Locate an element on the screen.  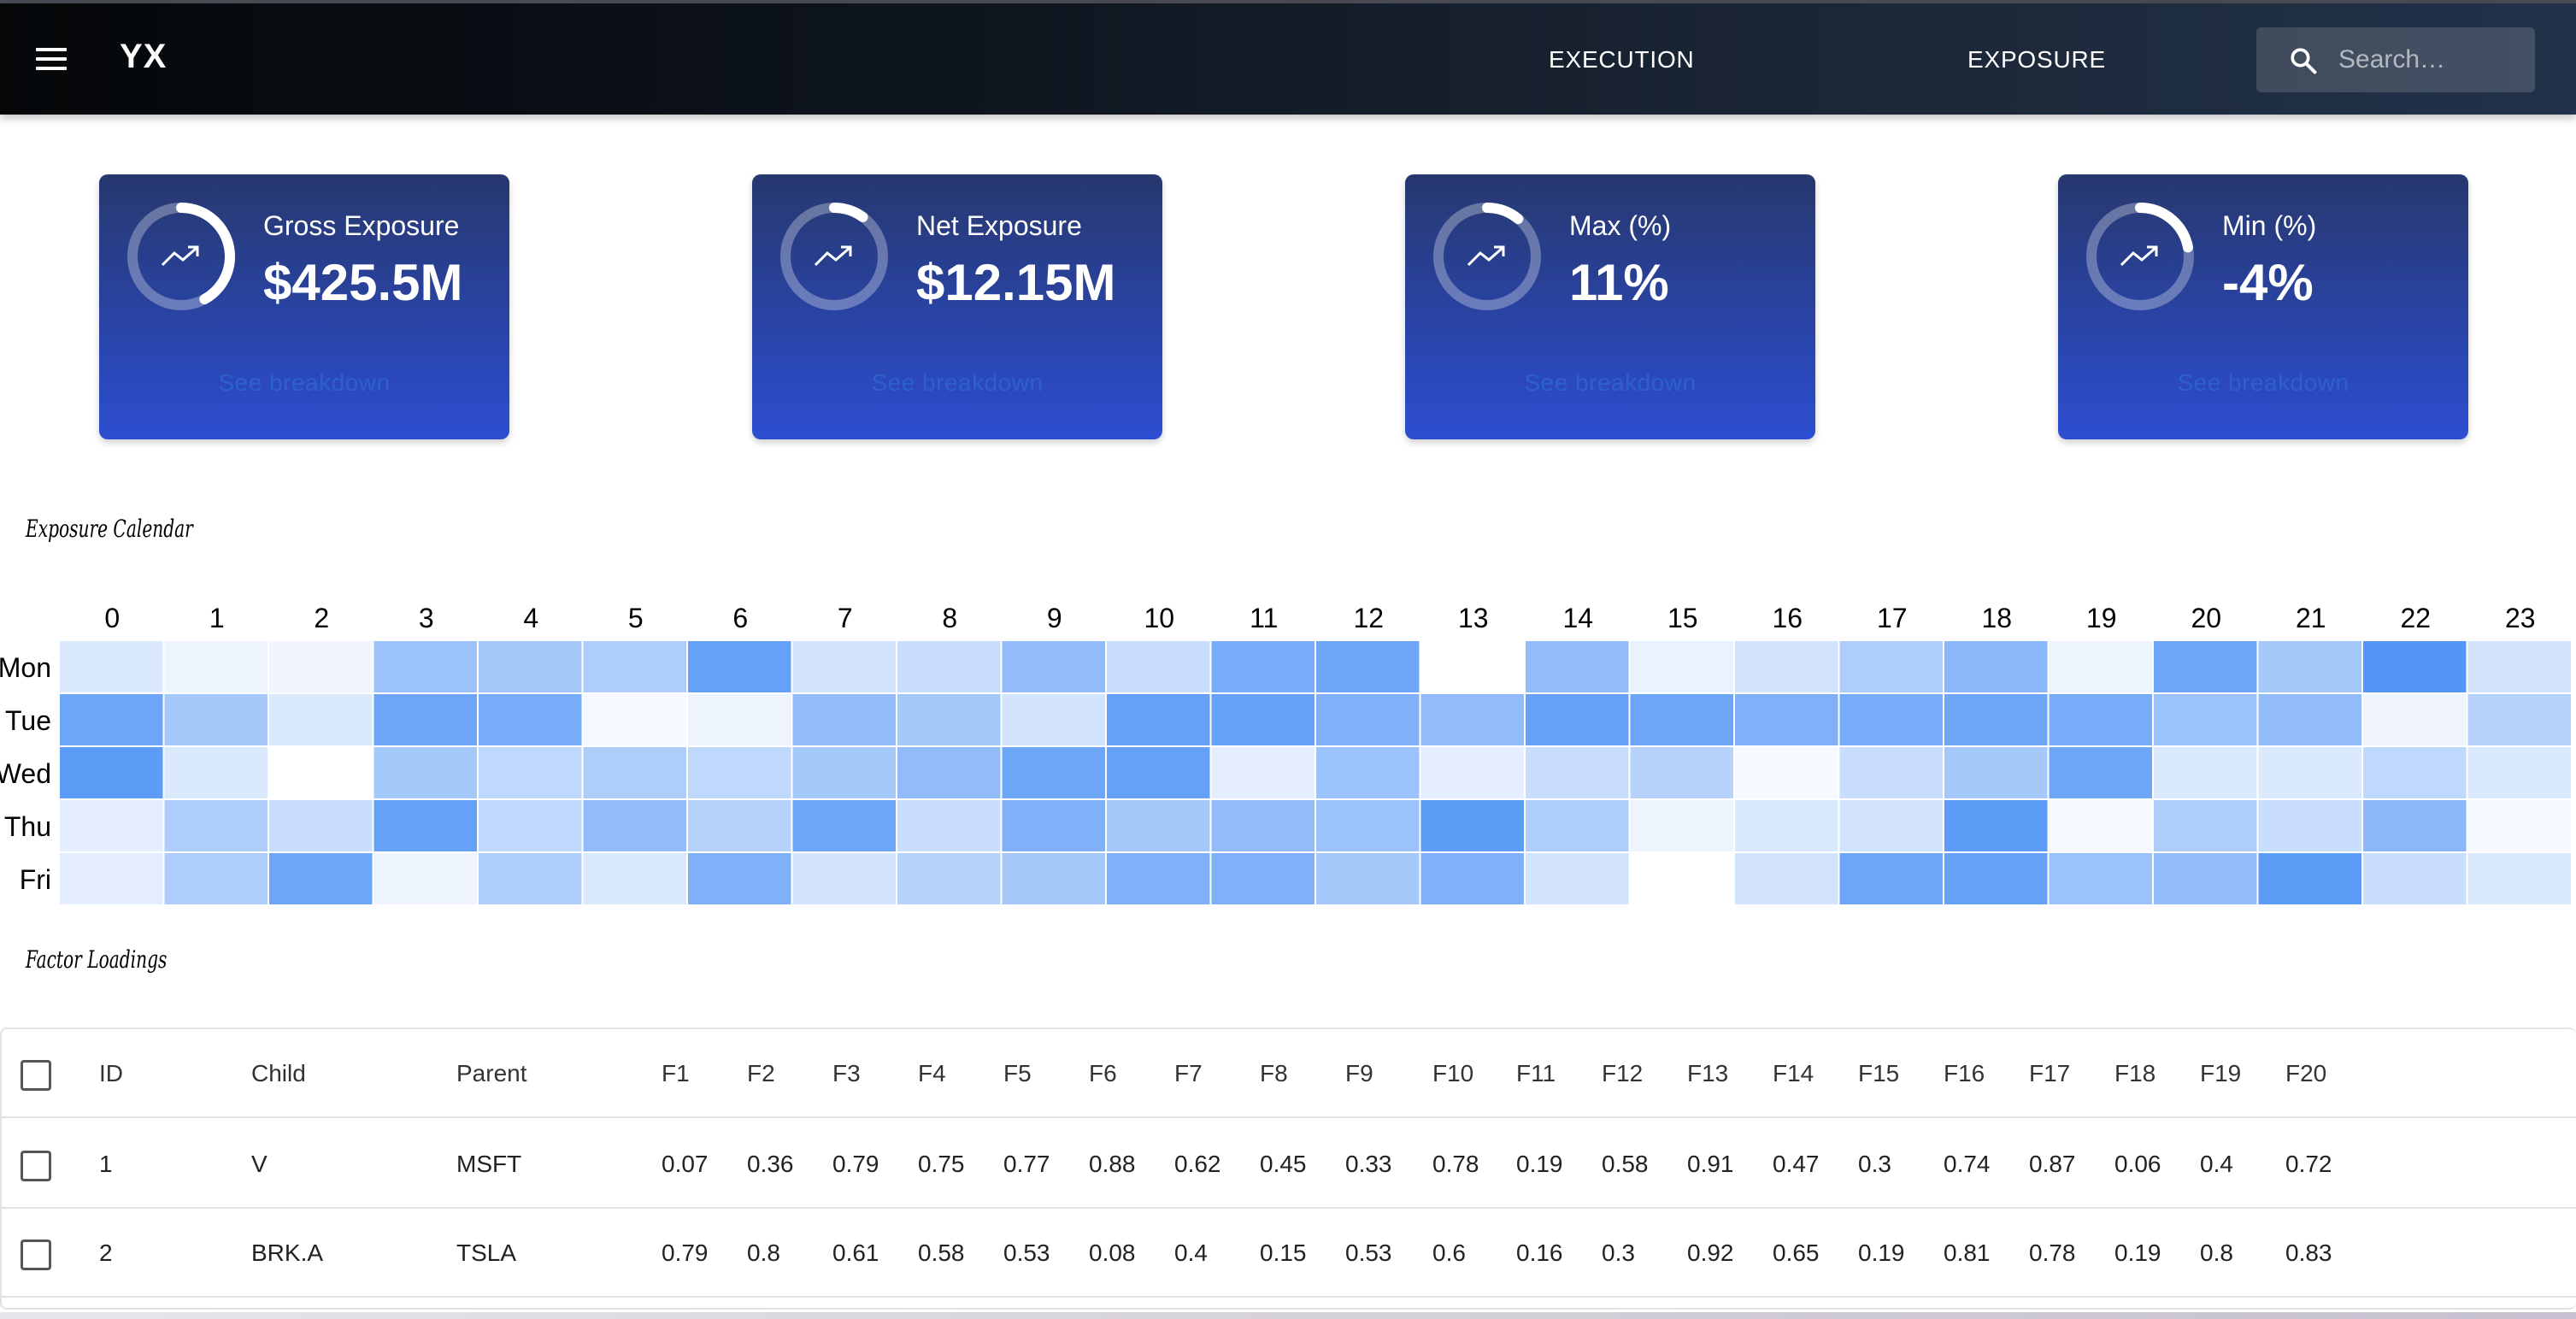
column-header-f19: F19 is located at coordinates (2221, 1073).